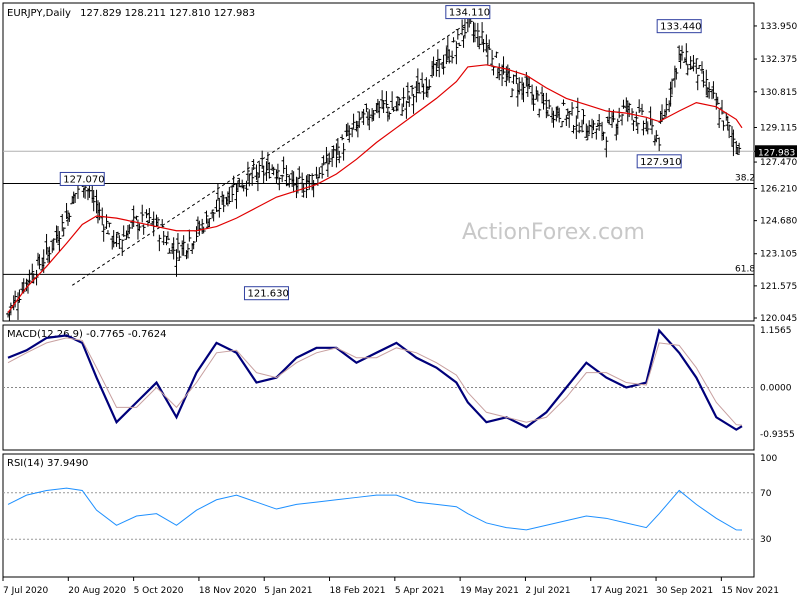  Describe the element at coordinates (159, 591) in the screenshot. I see `date-label: 5 Oct 2020` at that location.